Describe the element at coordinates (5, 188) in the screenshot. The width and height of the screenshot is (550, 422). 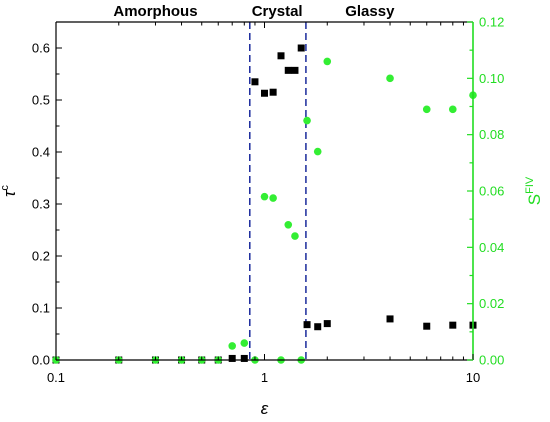
I see `y-left-axis-title-sup: c` at that location.